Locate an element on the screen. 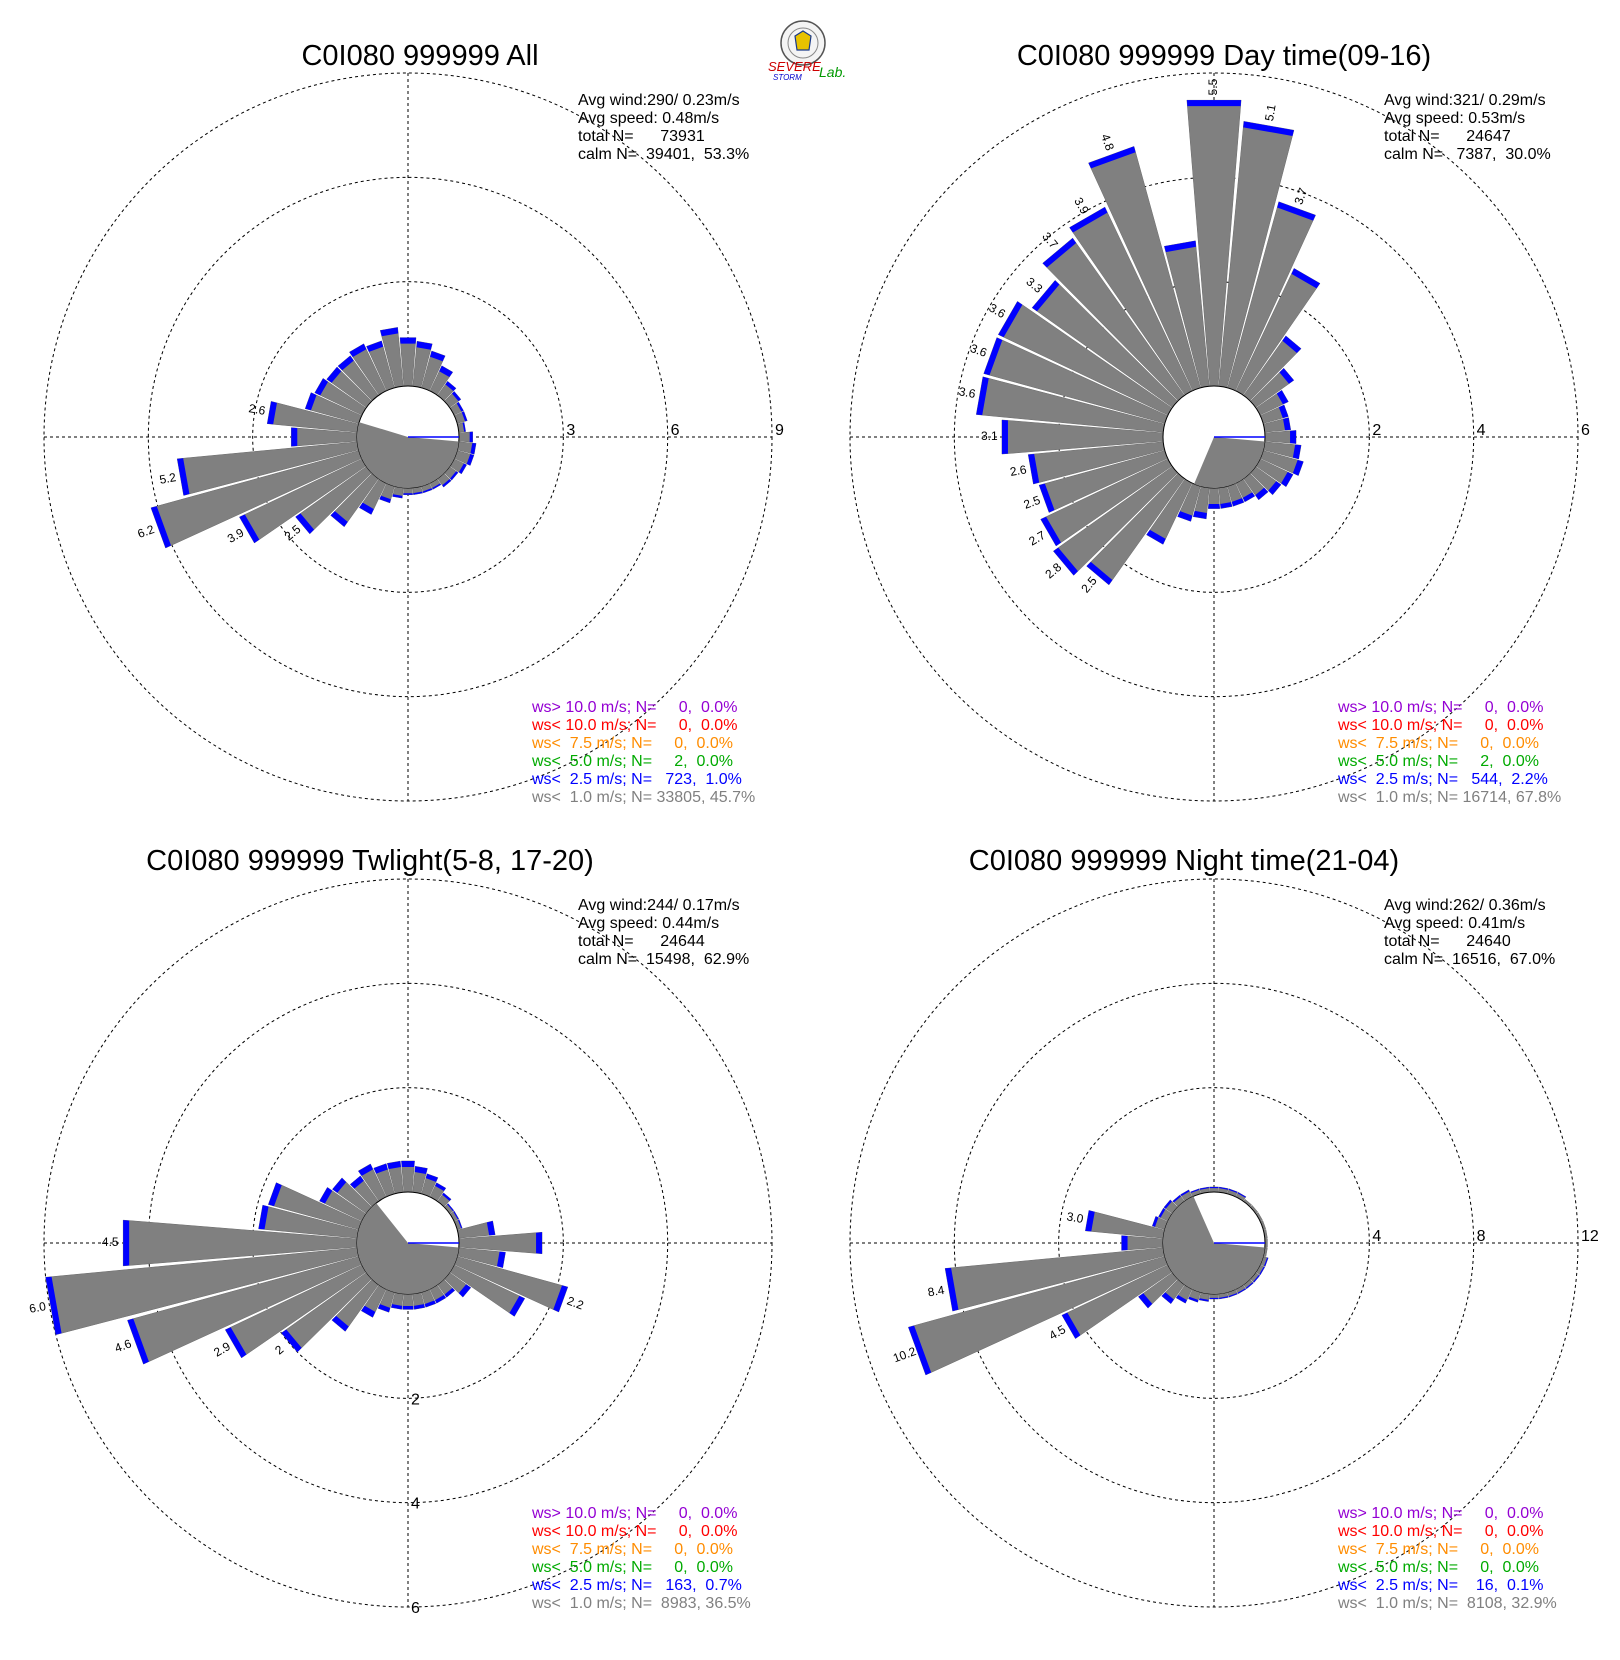  legend-entry: ws< 2.5 m/s; N= 163, 0.7% is located at coordinates (636, 1585).